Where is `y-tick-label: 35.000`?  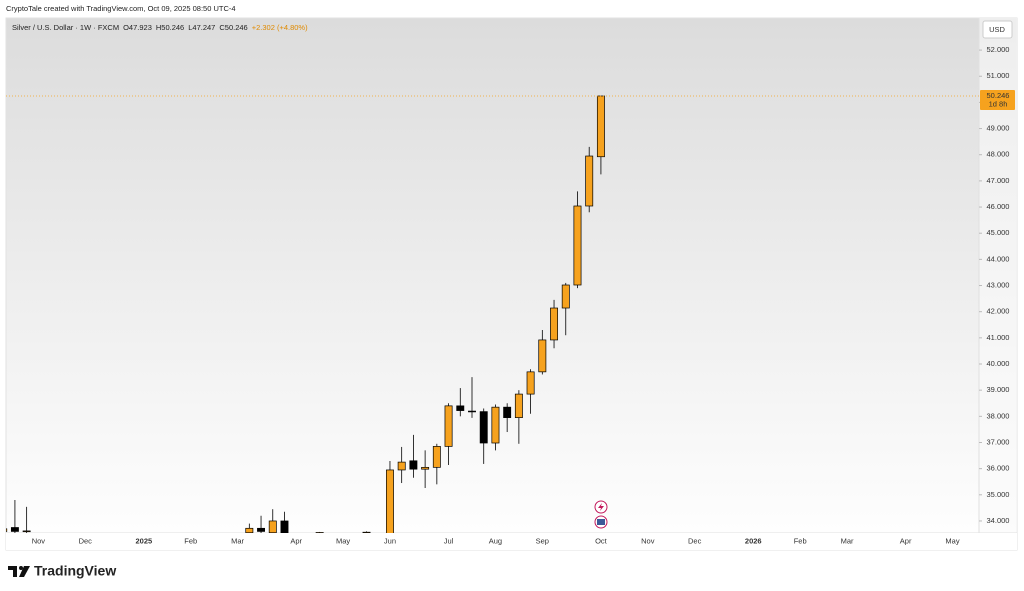 y-tick-label: 35.000 is located at coordinates (998, 494).